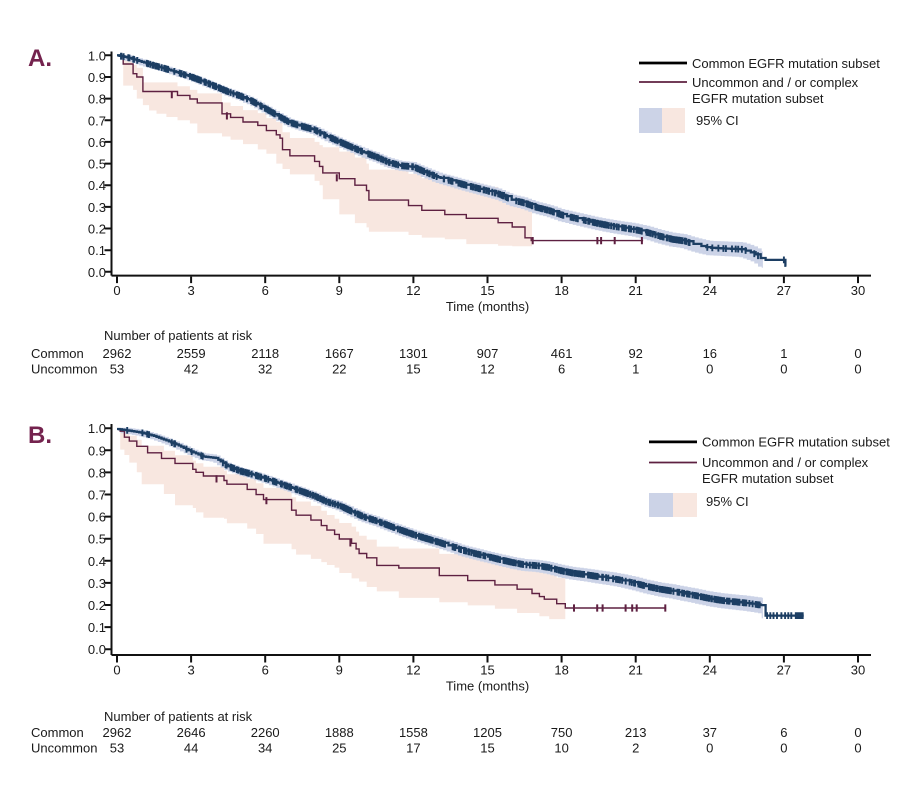 This screenshot has width=912, height=800. I want to click on svg-text: 22, so click(339, 369).